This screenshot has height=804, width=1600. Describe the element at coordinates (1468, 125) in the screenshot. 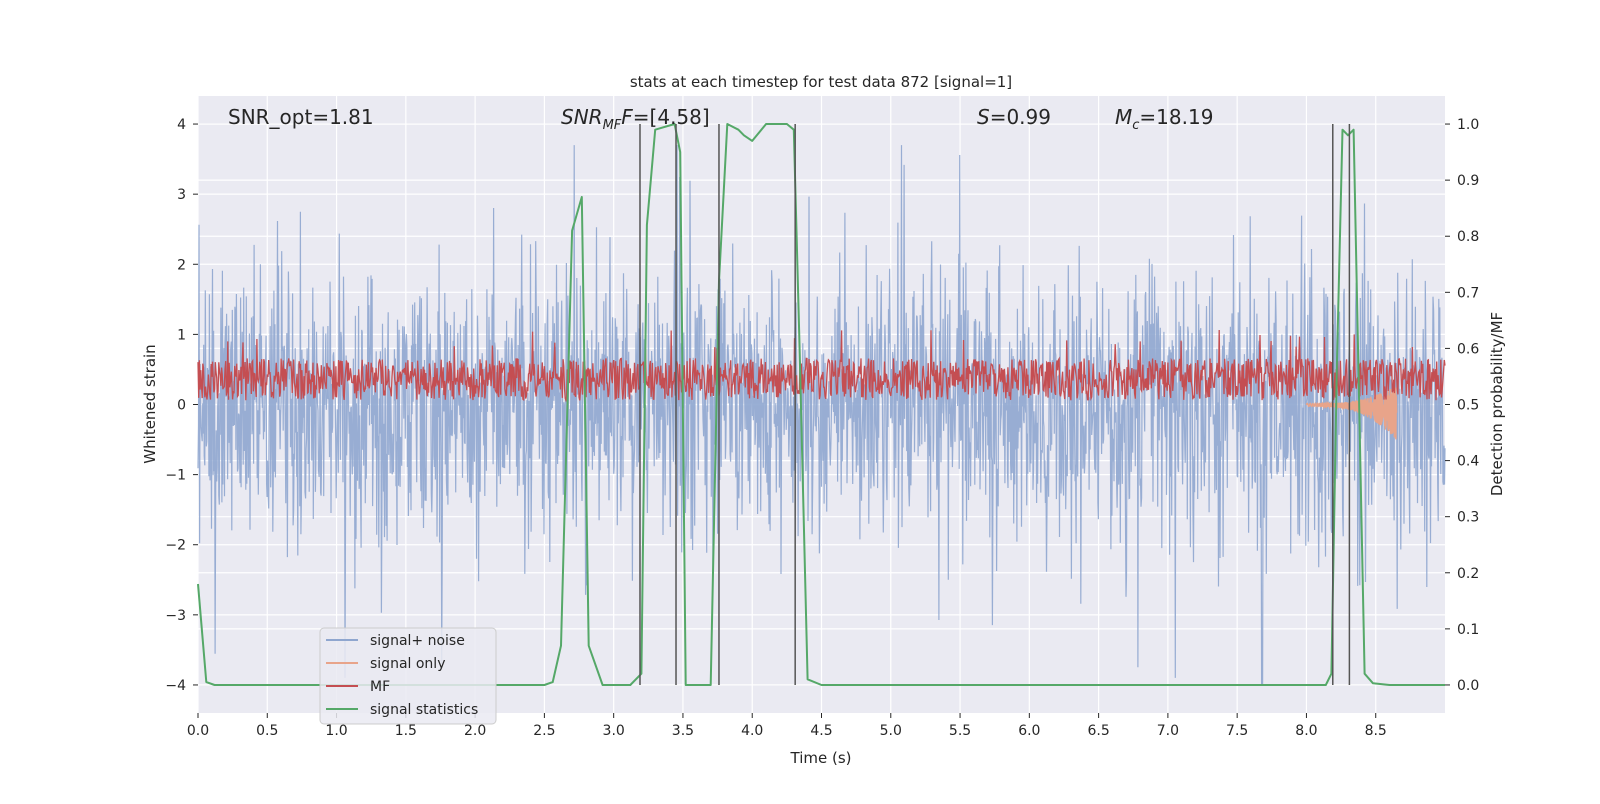

I see `y-tick-label-right: 1.0` at that location.